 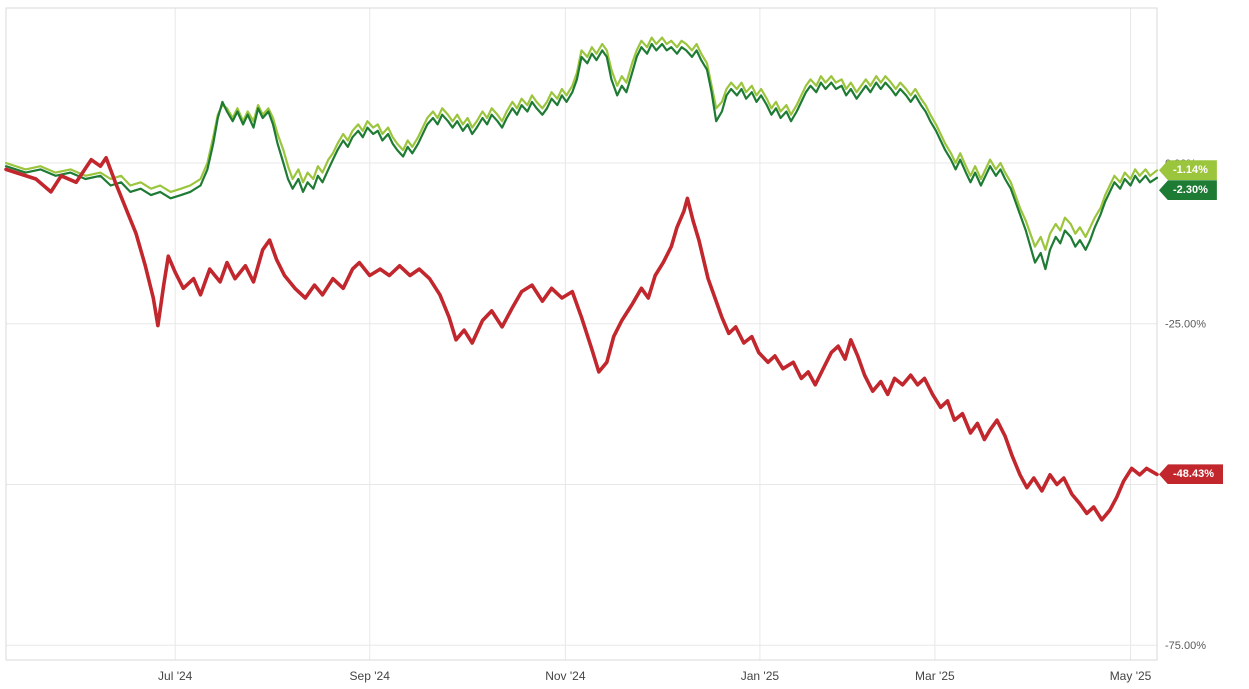 What do you see at coordinates (1131, 676) in the screenshot?
I see `svg-text: May '25` at bounding box center [1131, 676].